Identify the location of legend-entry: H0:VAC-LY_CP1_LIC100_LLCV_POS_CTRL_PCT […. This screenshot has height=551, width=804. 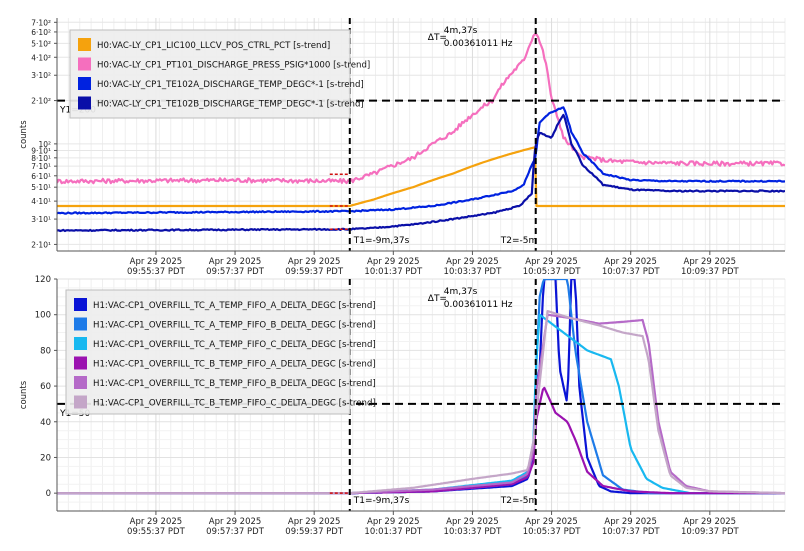
(213, 46).